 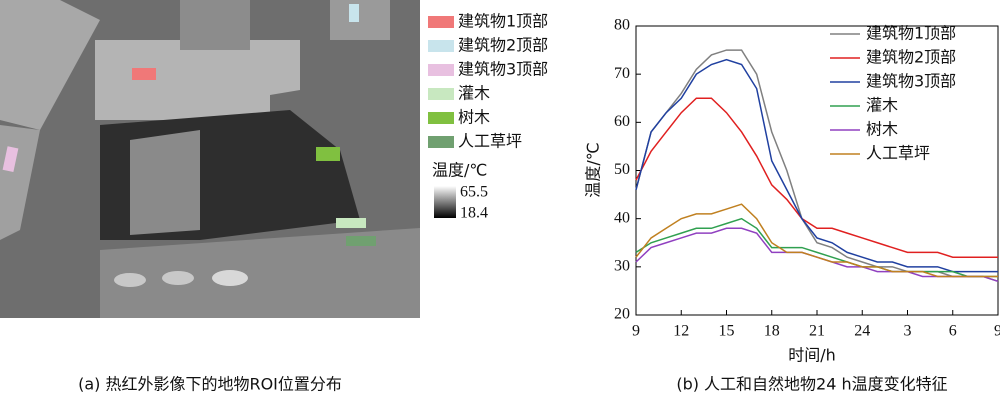 I want to click on caption-b: (b) 人工和自然地物24 h温度变化特征, so click(x=811, y=384).